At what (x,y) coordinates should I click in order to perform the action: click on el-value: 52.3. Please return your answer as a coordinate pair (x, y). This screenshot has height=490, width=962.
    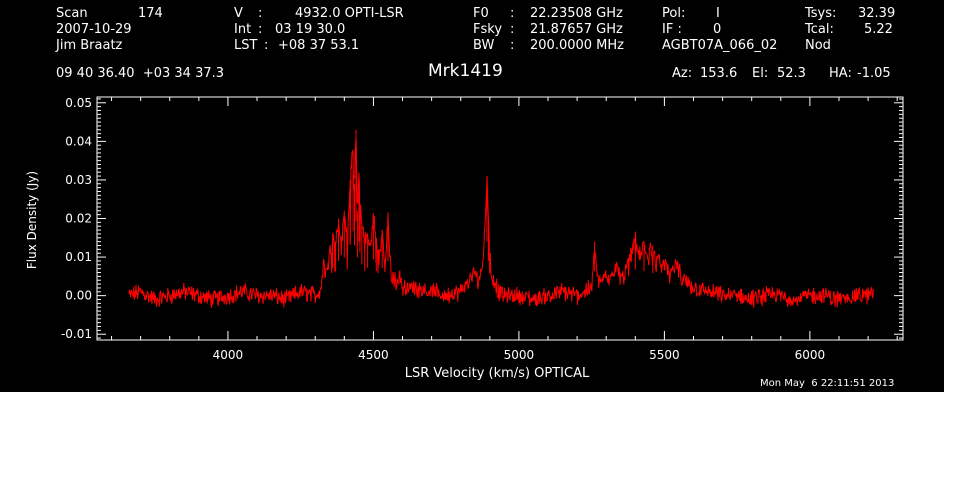
    Looking at the image, I should click on (791, 73).